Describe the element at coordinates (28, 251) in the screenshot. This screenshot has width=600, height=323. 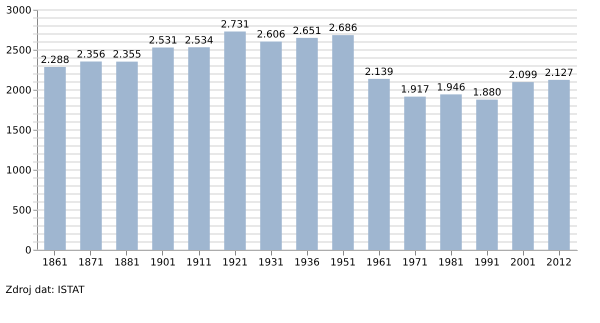
I see `y-tick-label: 0` at that location.